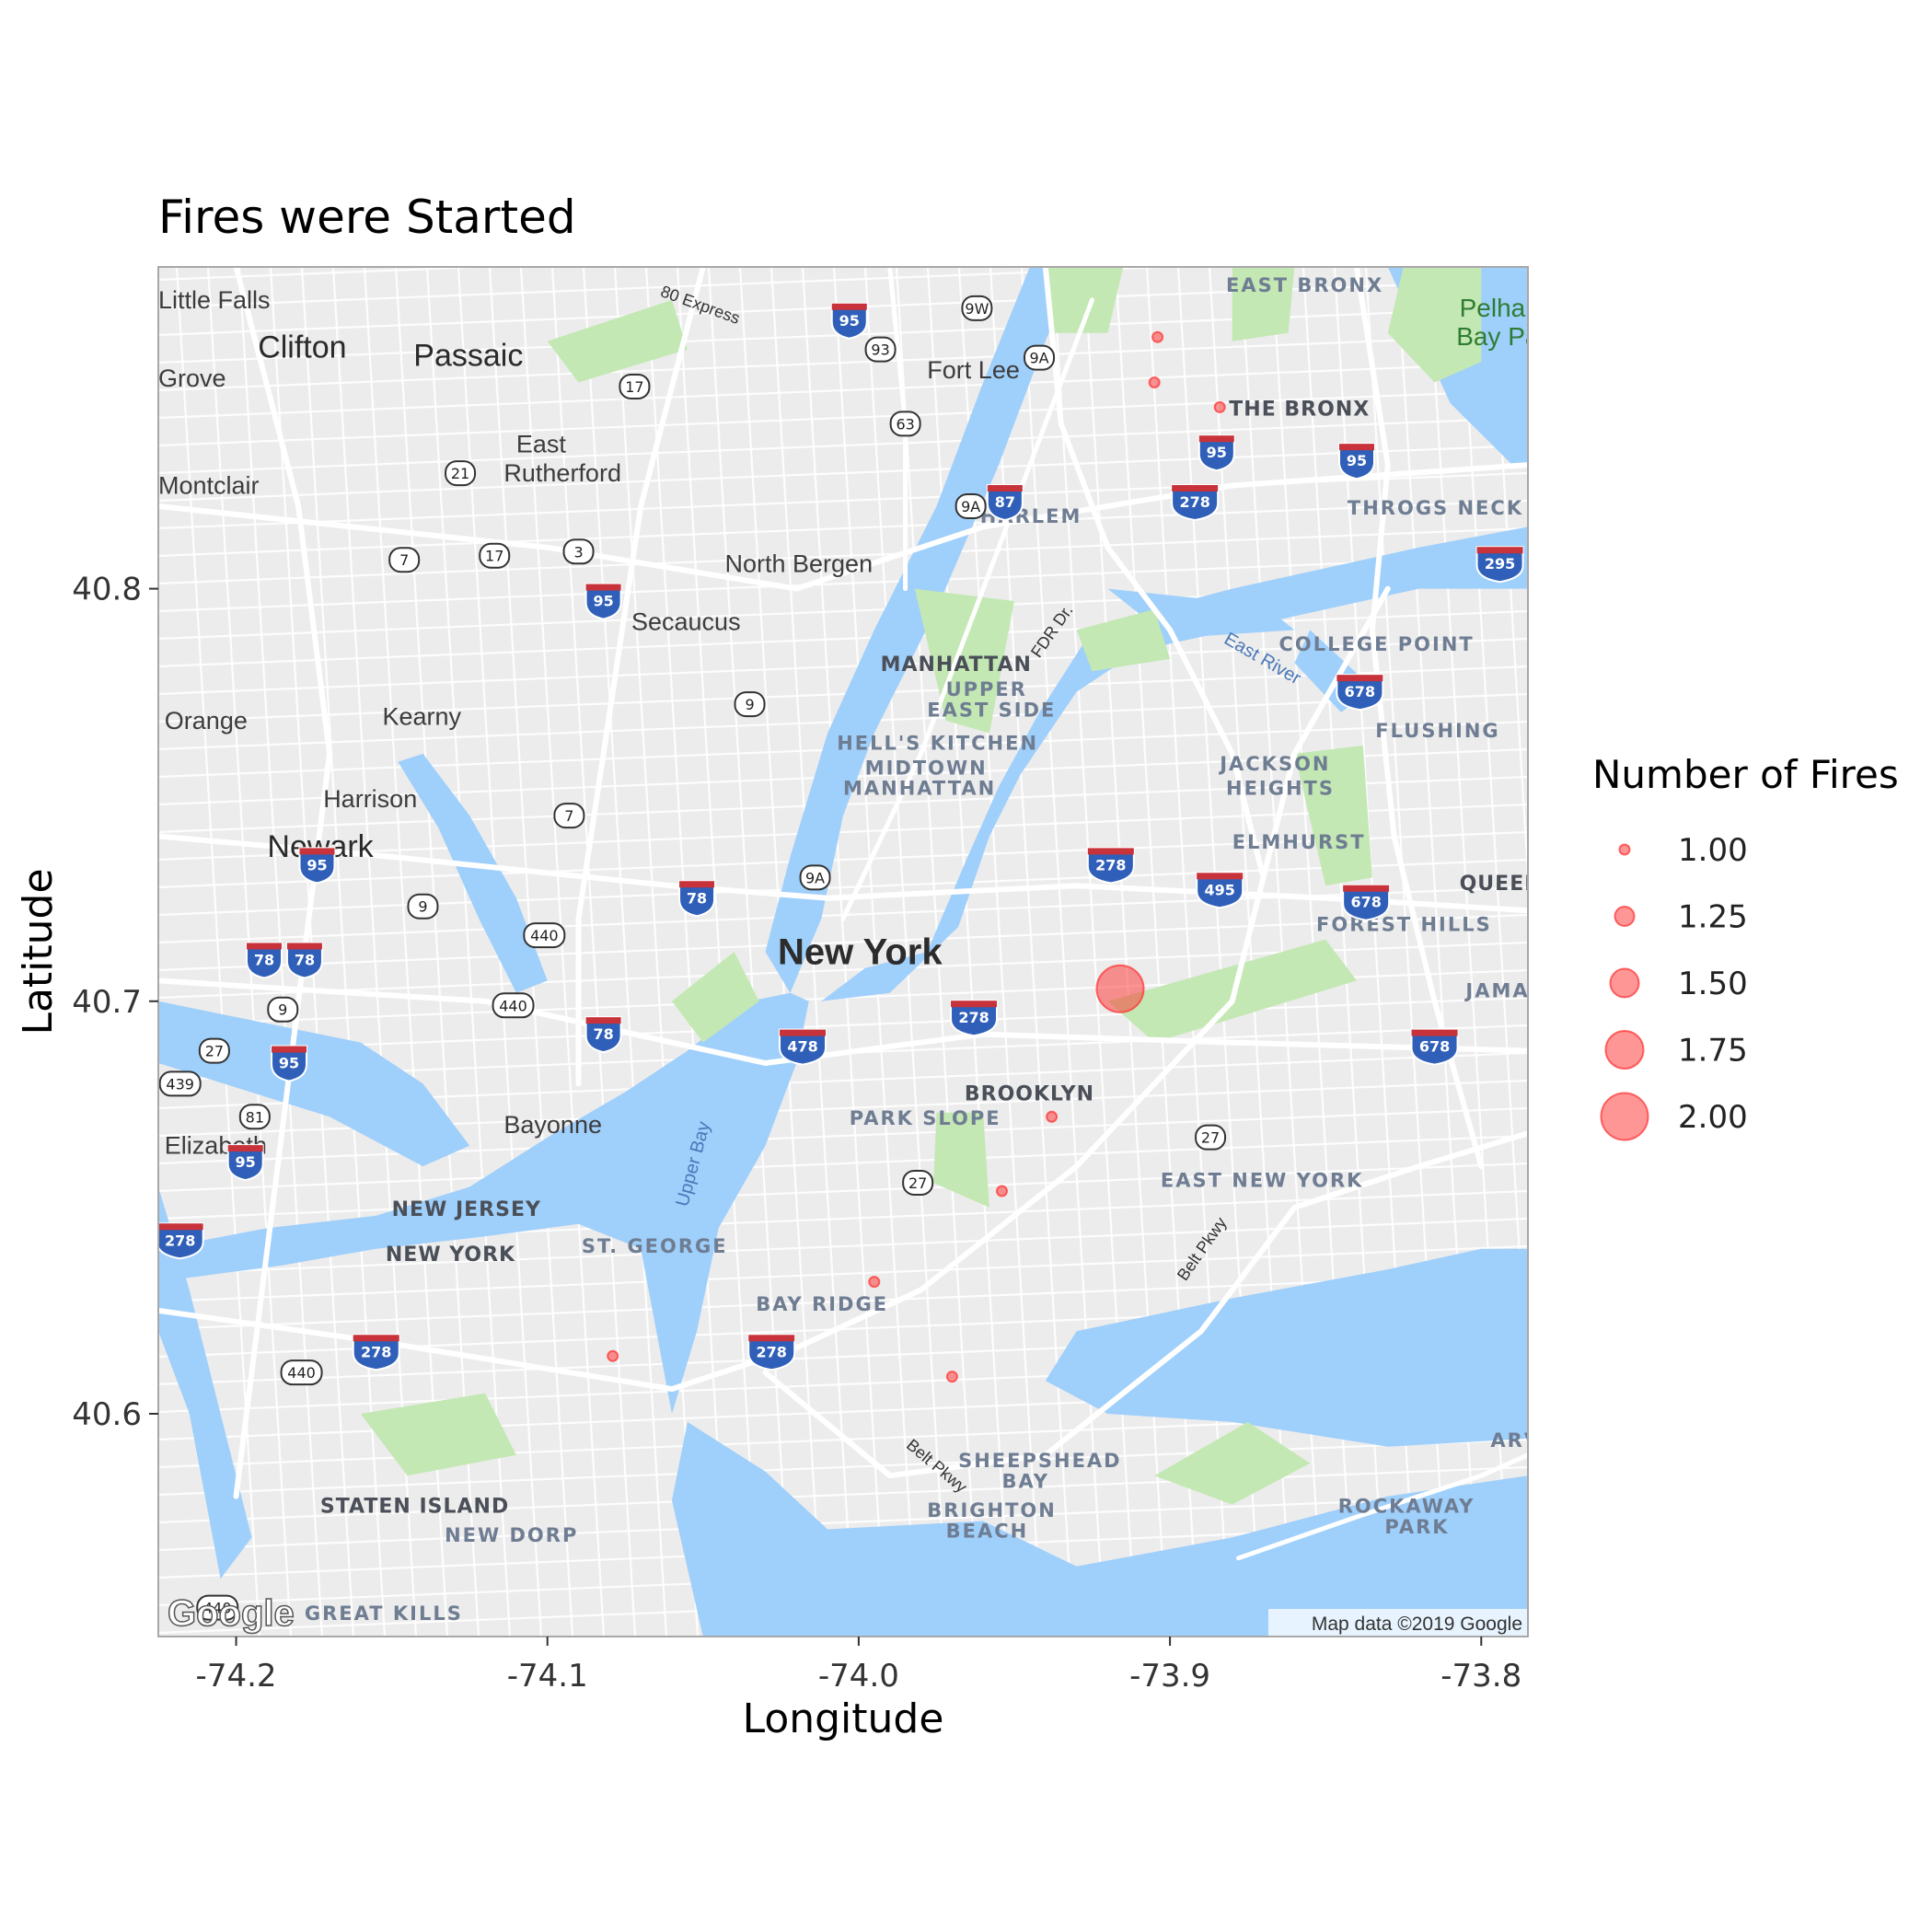 The image size is (1932, 1932). I want to click on hood-label: HEIGHTS, so click(1281, 789).